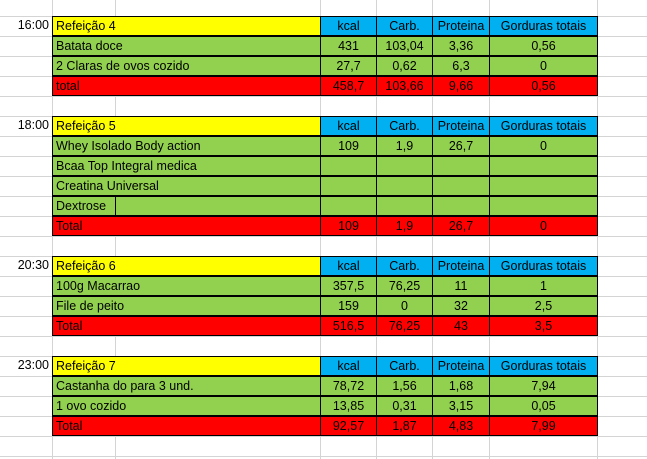 The height and width of the screenshot is (459, 647). What do you see at coordinates (33, 265) in the screenshot?
I see `meal-time: 20:30` at bounding box center [33, 265].